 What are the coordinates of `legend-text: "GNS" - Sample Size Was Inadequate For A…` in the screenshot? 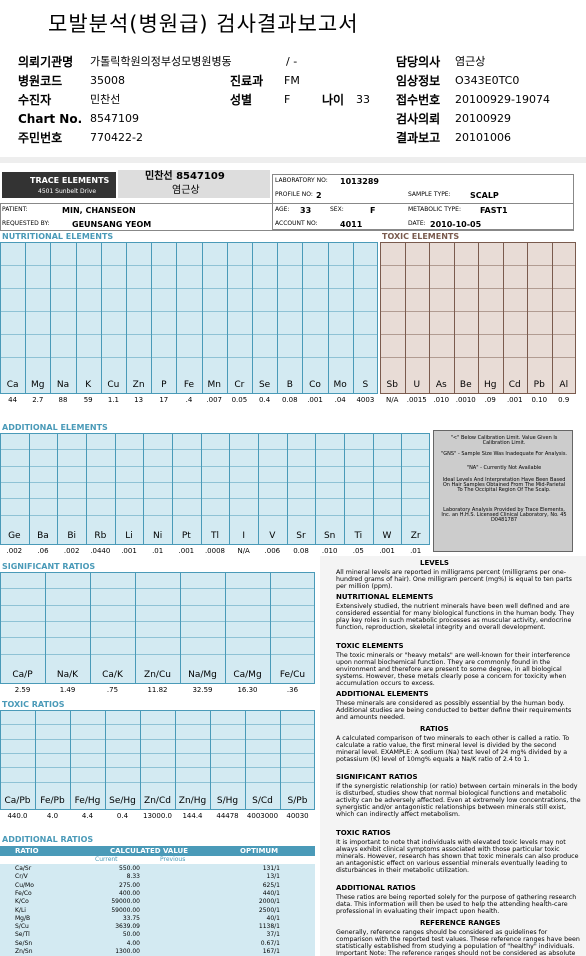 It's located at (504, 454).